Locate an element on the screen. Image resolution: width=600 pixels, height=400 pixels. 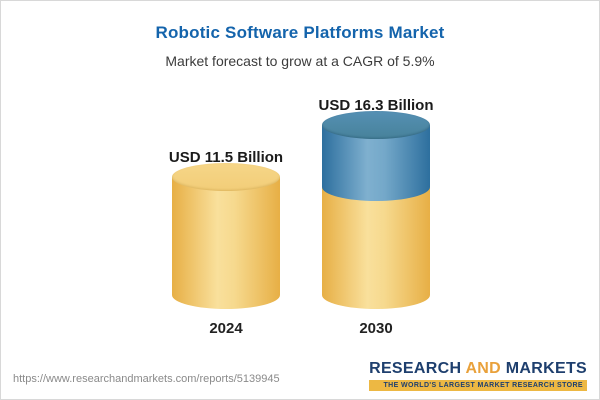
value-label-2024: USD 11.5 Billion is located at coordinates (226, 157).